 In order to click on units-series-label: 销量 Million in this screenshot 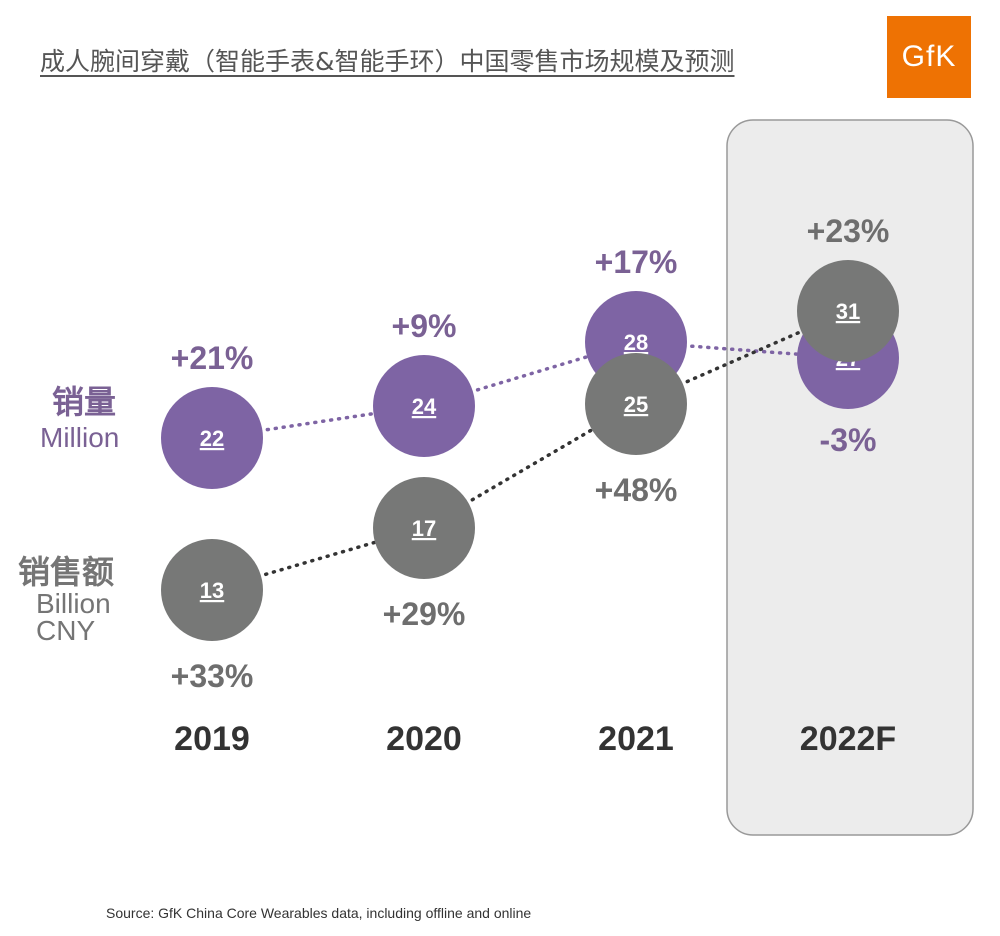, I will do `click(79, 419)`.